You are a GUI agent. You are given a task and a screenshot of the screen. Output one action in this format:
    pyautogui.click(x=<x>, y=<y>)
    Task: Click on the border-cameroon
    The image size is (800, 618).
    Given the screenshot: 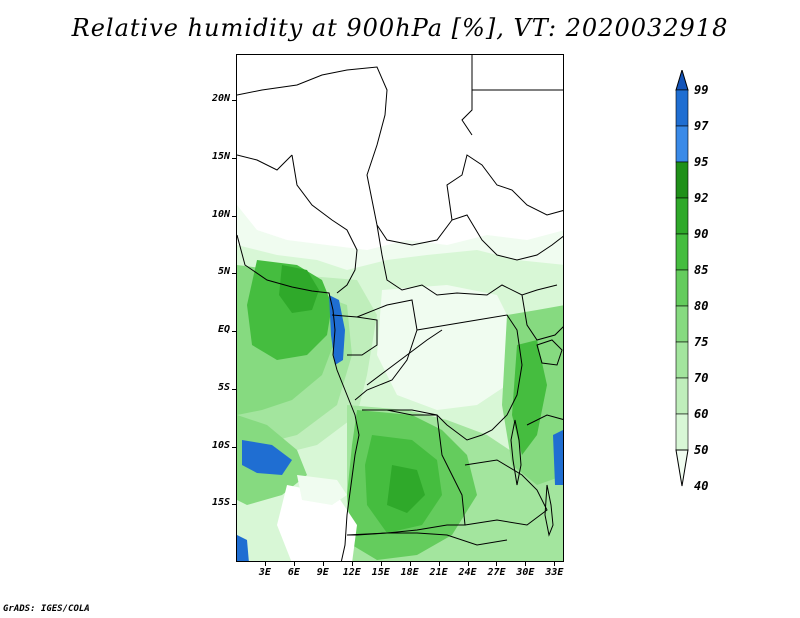 What is the action you would take?
    pyautogui.click(x=324, y=224)
    